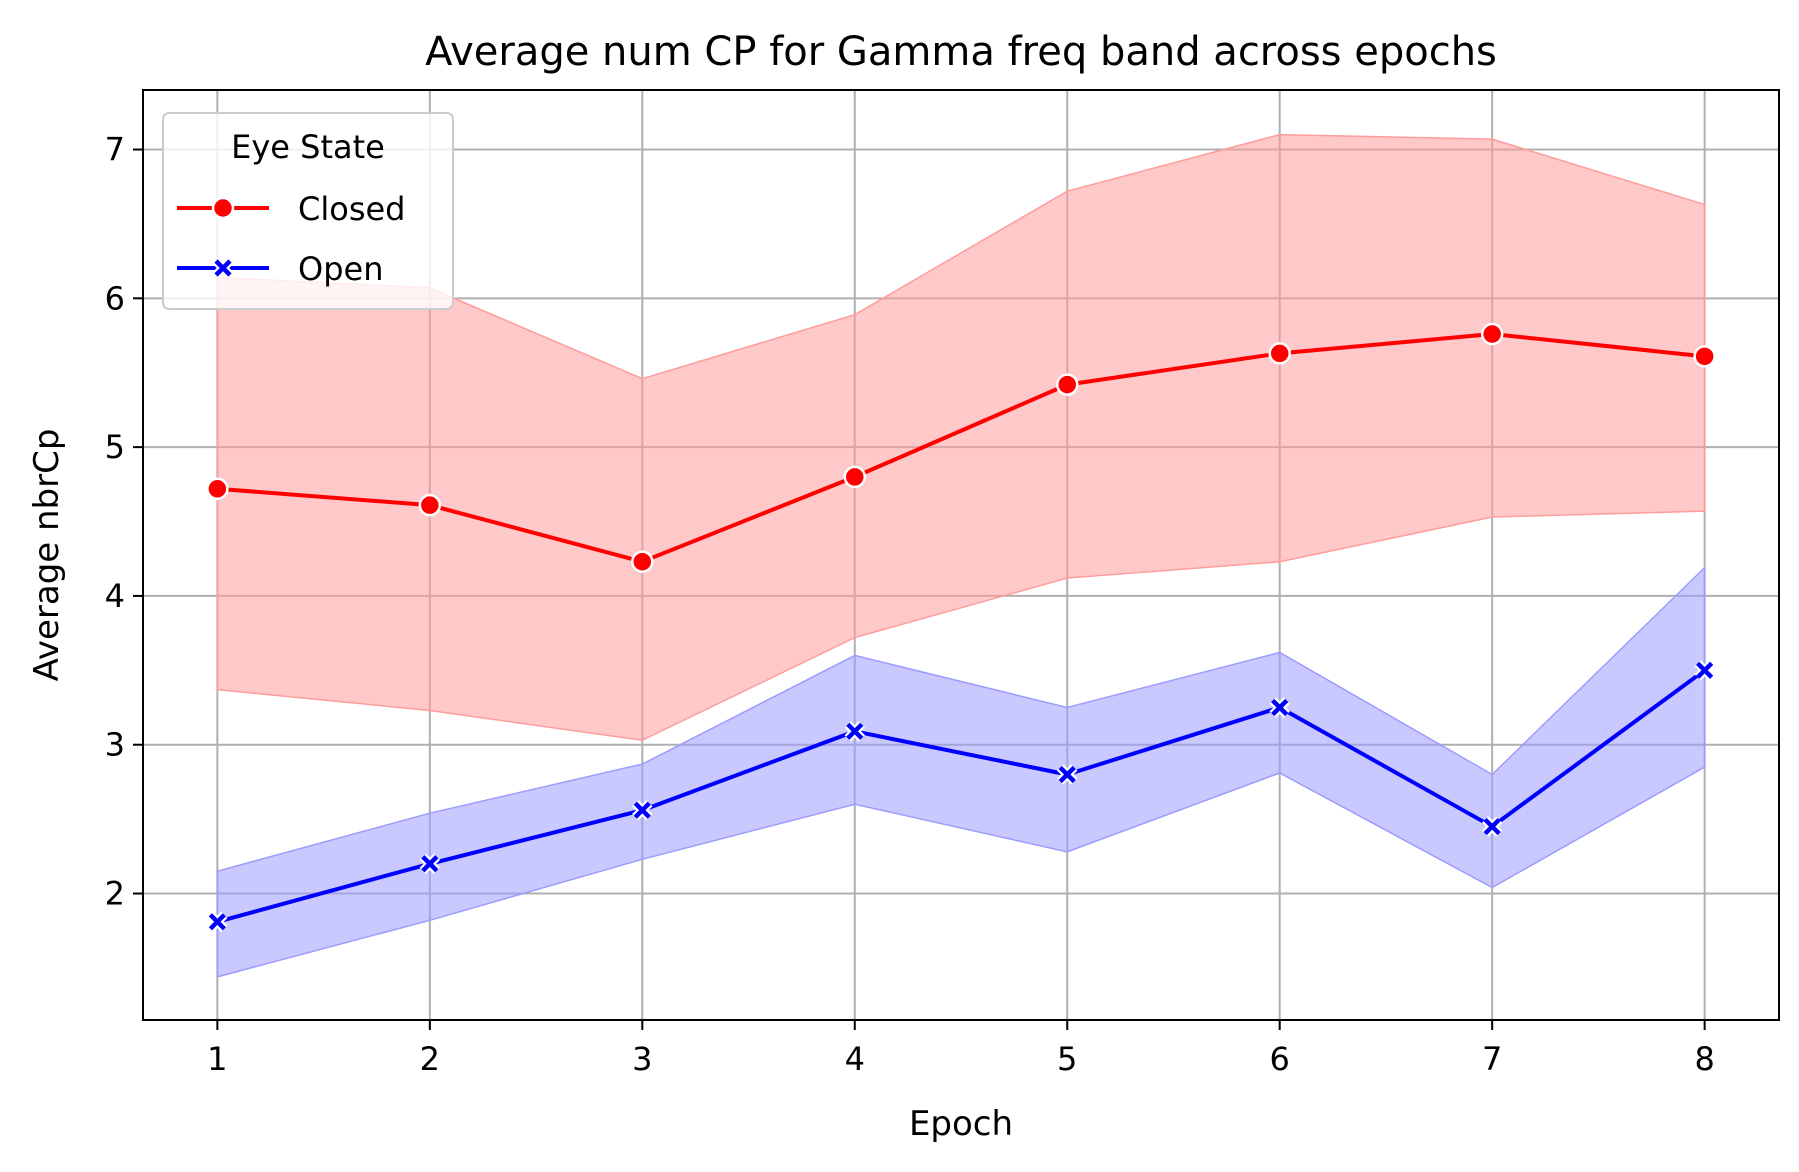 This screenshot has height=1172, width=1799. What do you see at coordinates (47, 555) in the screenshot?
I see `y-axis-label: Average nbrCp` at bounding box center [47, 555].